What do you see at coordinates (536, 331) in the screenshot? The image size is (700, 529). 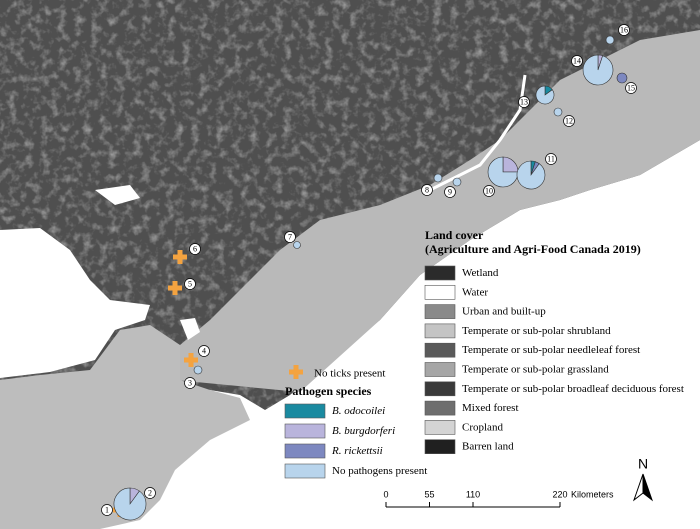 I see `land-cover-label: Temperate or sub-polar shrubland` at bounding box center [536, 331].